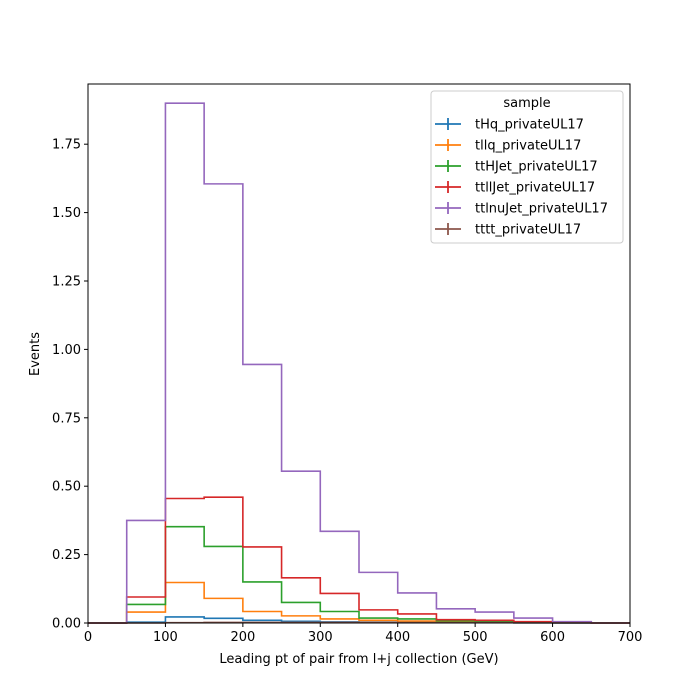 The height and width of the screenshot is (700, 700). Describe the element at coordinates (242, 637) in the screenshot. I see `x-tick-label: 200` at that location.